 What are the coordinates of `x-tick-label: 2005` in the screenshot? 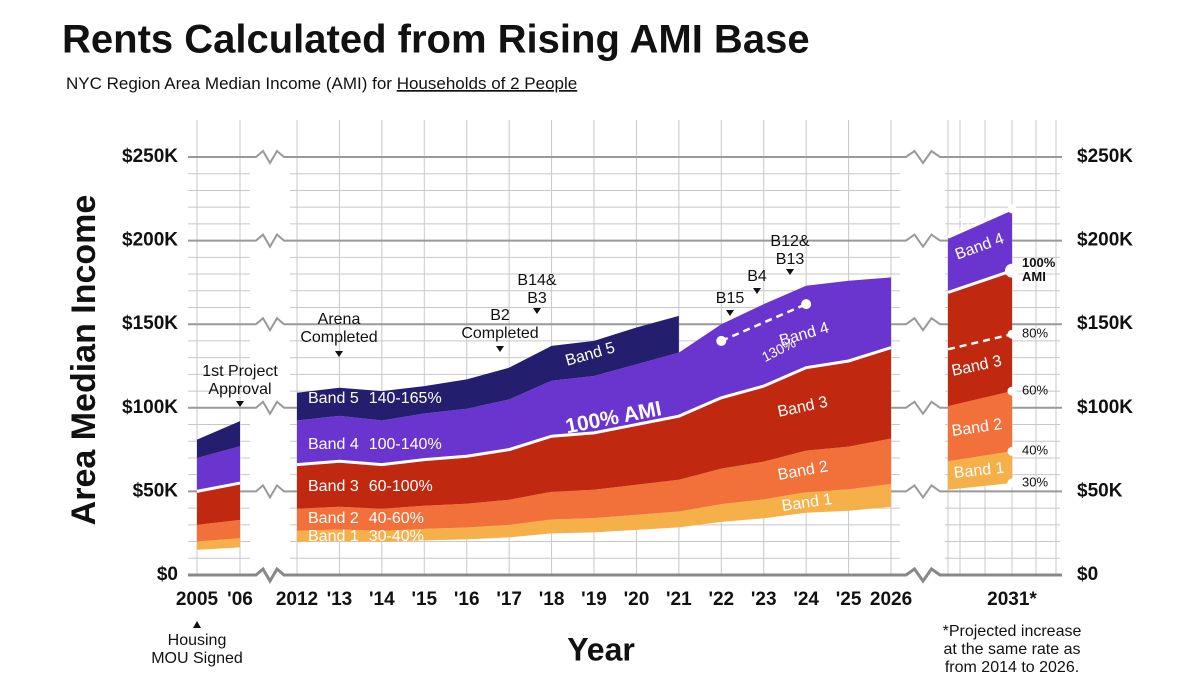 It's located at (197, 599).